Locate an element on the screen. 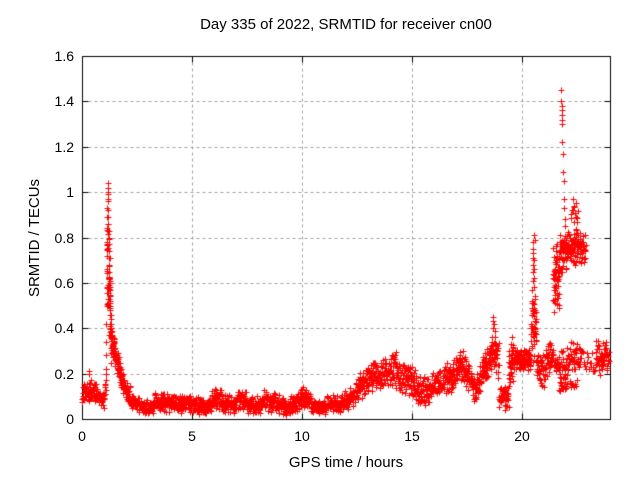 Image resolution: width=640 pixels, height=480 pixels. x-tick-label: 10 is located at coordinates (302, 436).